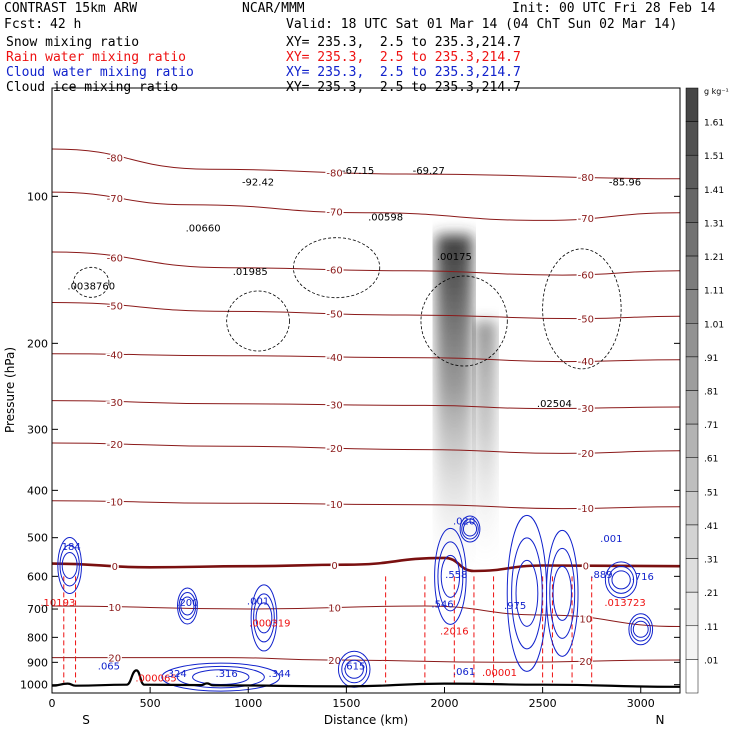 The height and width of the screenshot is (740, 740). Describe the element at coordinates (454, 632) in the screenshot. I see `rain-max-label: .2016` at that location.